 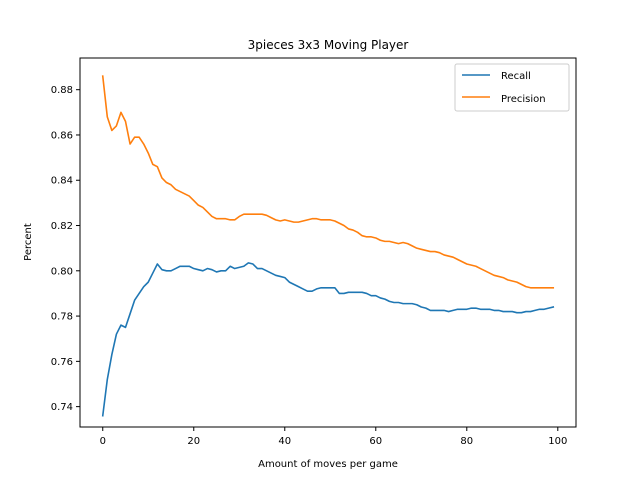 I want to click on legend: Recall Precision, so click(x=512, y=87).